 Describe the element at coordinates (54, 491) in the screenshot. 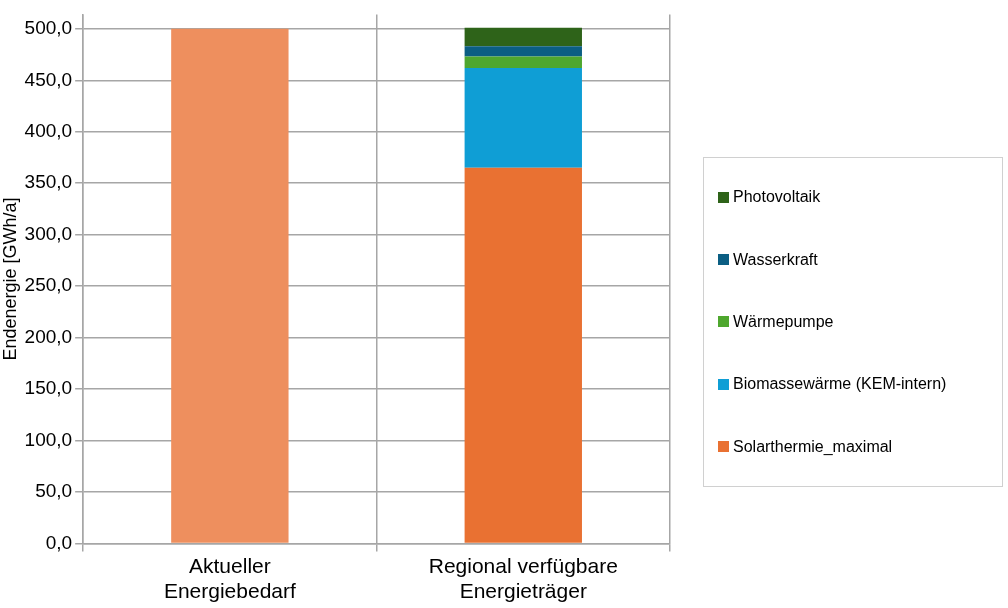

I see `y-tick-label: 50,0` at that location.